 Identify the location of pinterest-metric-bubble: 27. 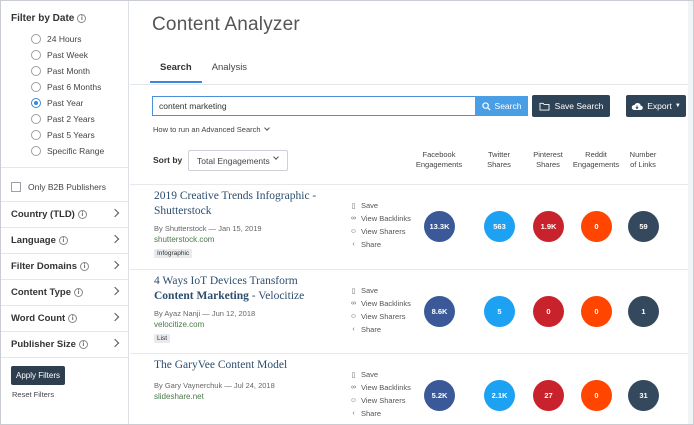
(548, 395).